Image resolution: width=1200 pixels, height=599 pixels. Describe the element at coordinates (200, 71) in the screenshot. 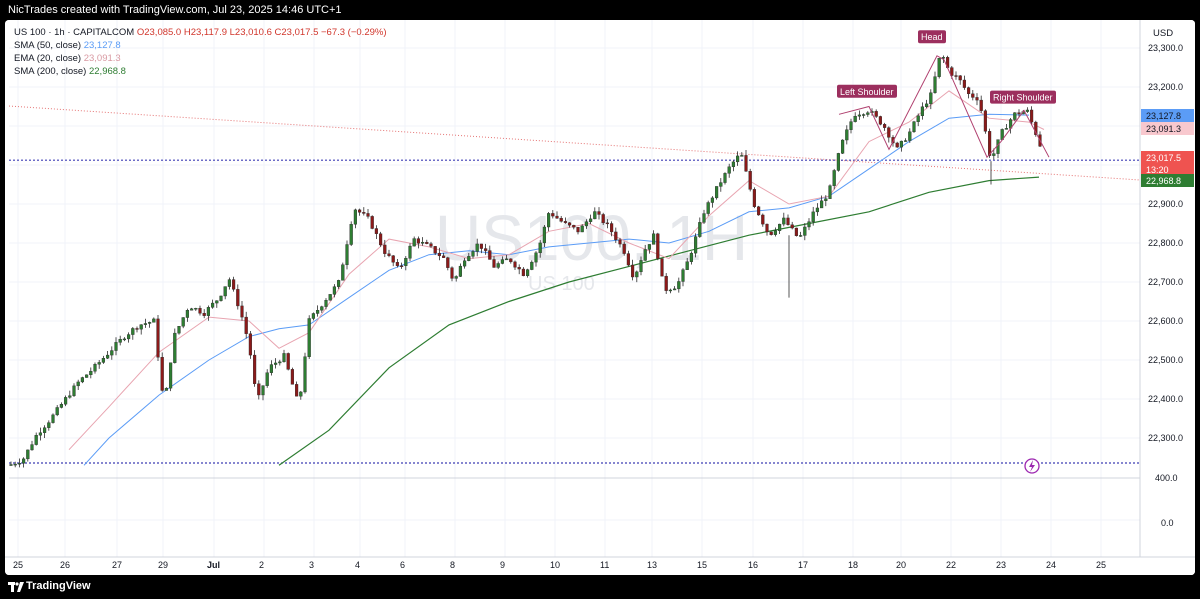

I see `legend-sma200-row: SMA (200, close) 22,968.8` at that location.